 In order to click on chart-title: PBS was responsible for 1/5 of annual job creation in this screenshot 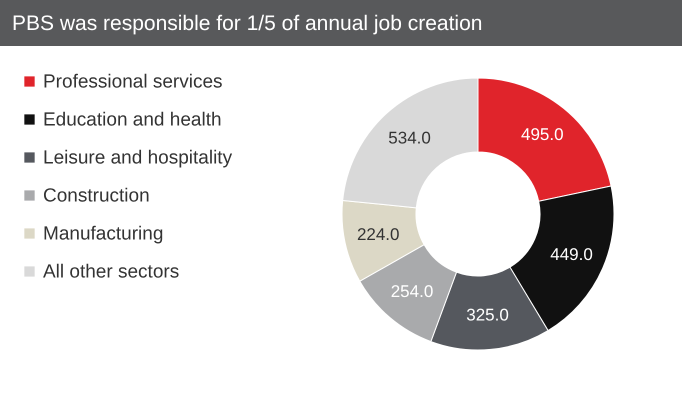, I will do `click(247, 23)`.